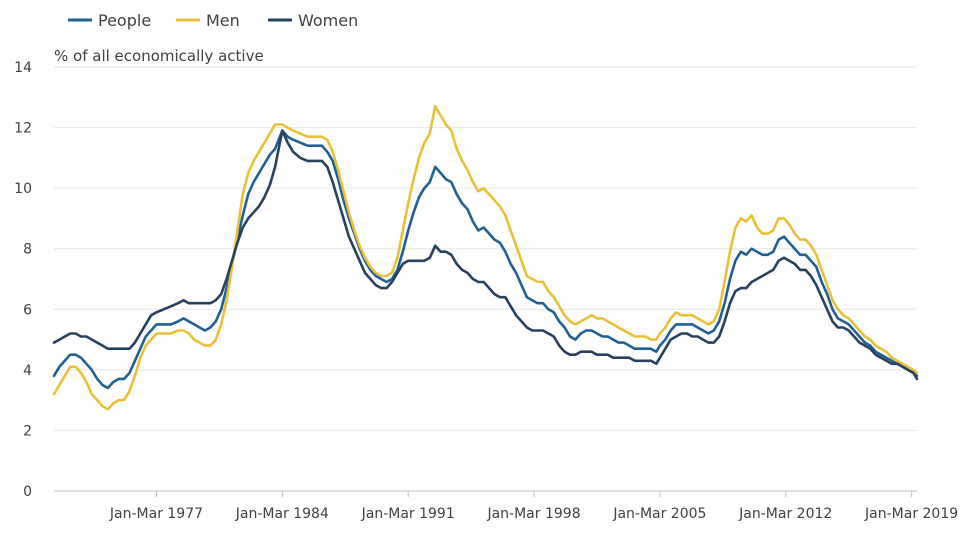 This screenshot has height=557, width=967. I want to click on y-tick-label: 0, so click(27, 492).